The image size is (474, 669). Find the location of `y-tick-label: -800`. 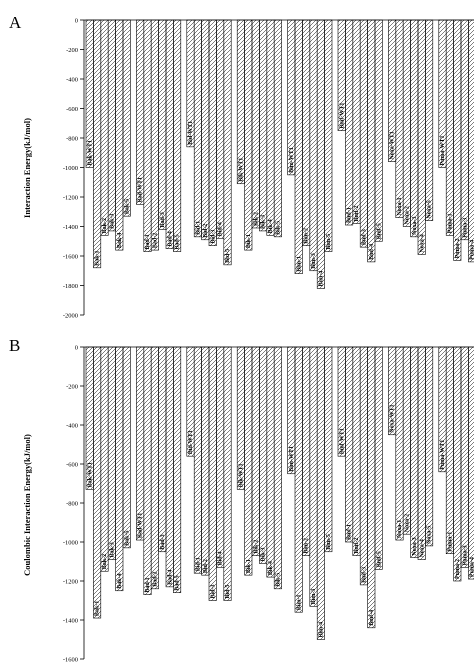

y-tick-label: -800 is located at coordinates (72, 138).